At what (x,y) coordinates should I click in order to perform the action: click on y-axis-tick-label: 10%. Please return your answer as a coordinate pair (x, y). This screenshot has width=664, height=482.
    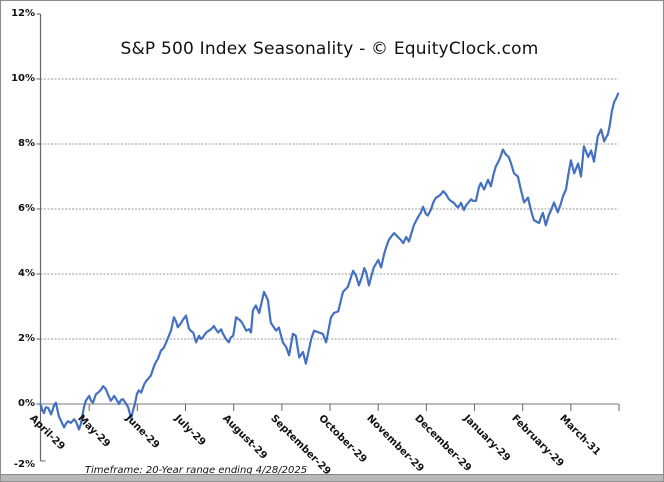
    Looking at the image, I should click on (23, 78).